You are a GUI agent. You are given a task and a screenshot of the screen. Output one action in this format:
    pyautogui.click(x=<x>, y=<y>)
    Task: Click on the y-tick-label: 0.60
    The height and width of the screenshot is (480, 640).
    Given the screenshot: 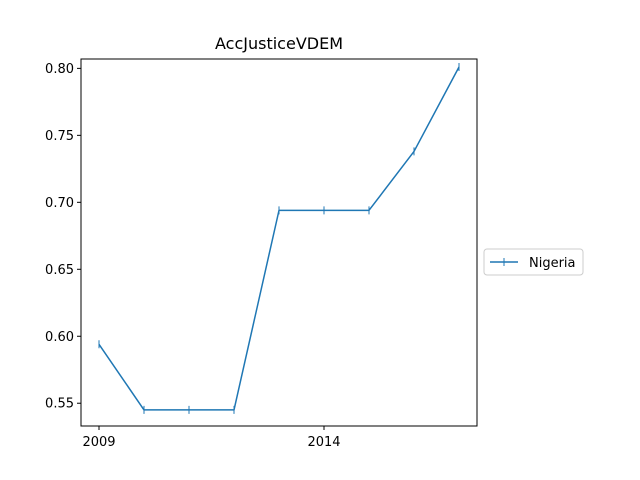 What is the action you would take?
    pyautogui.click(x=59, y=337)
    